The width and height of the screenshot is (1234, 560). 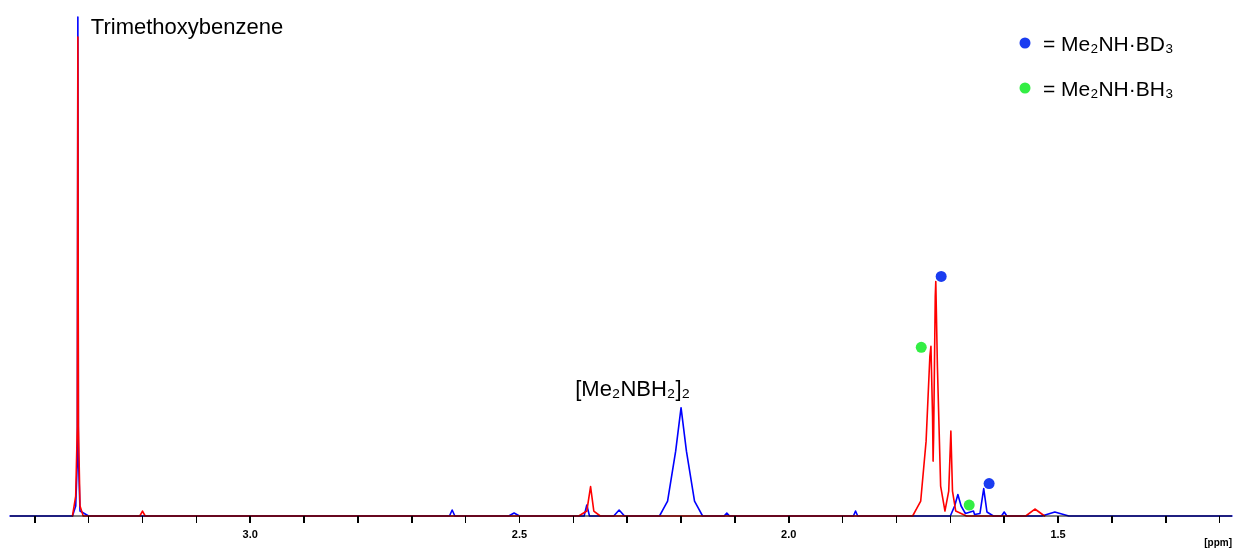 What do you see at coordinates (250, 534) in the screenshot?
I see `x-tick-label: 3.0` at bounding box center [250, 534].